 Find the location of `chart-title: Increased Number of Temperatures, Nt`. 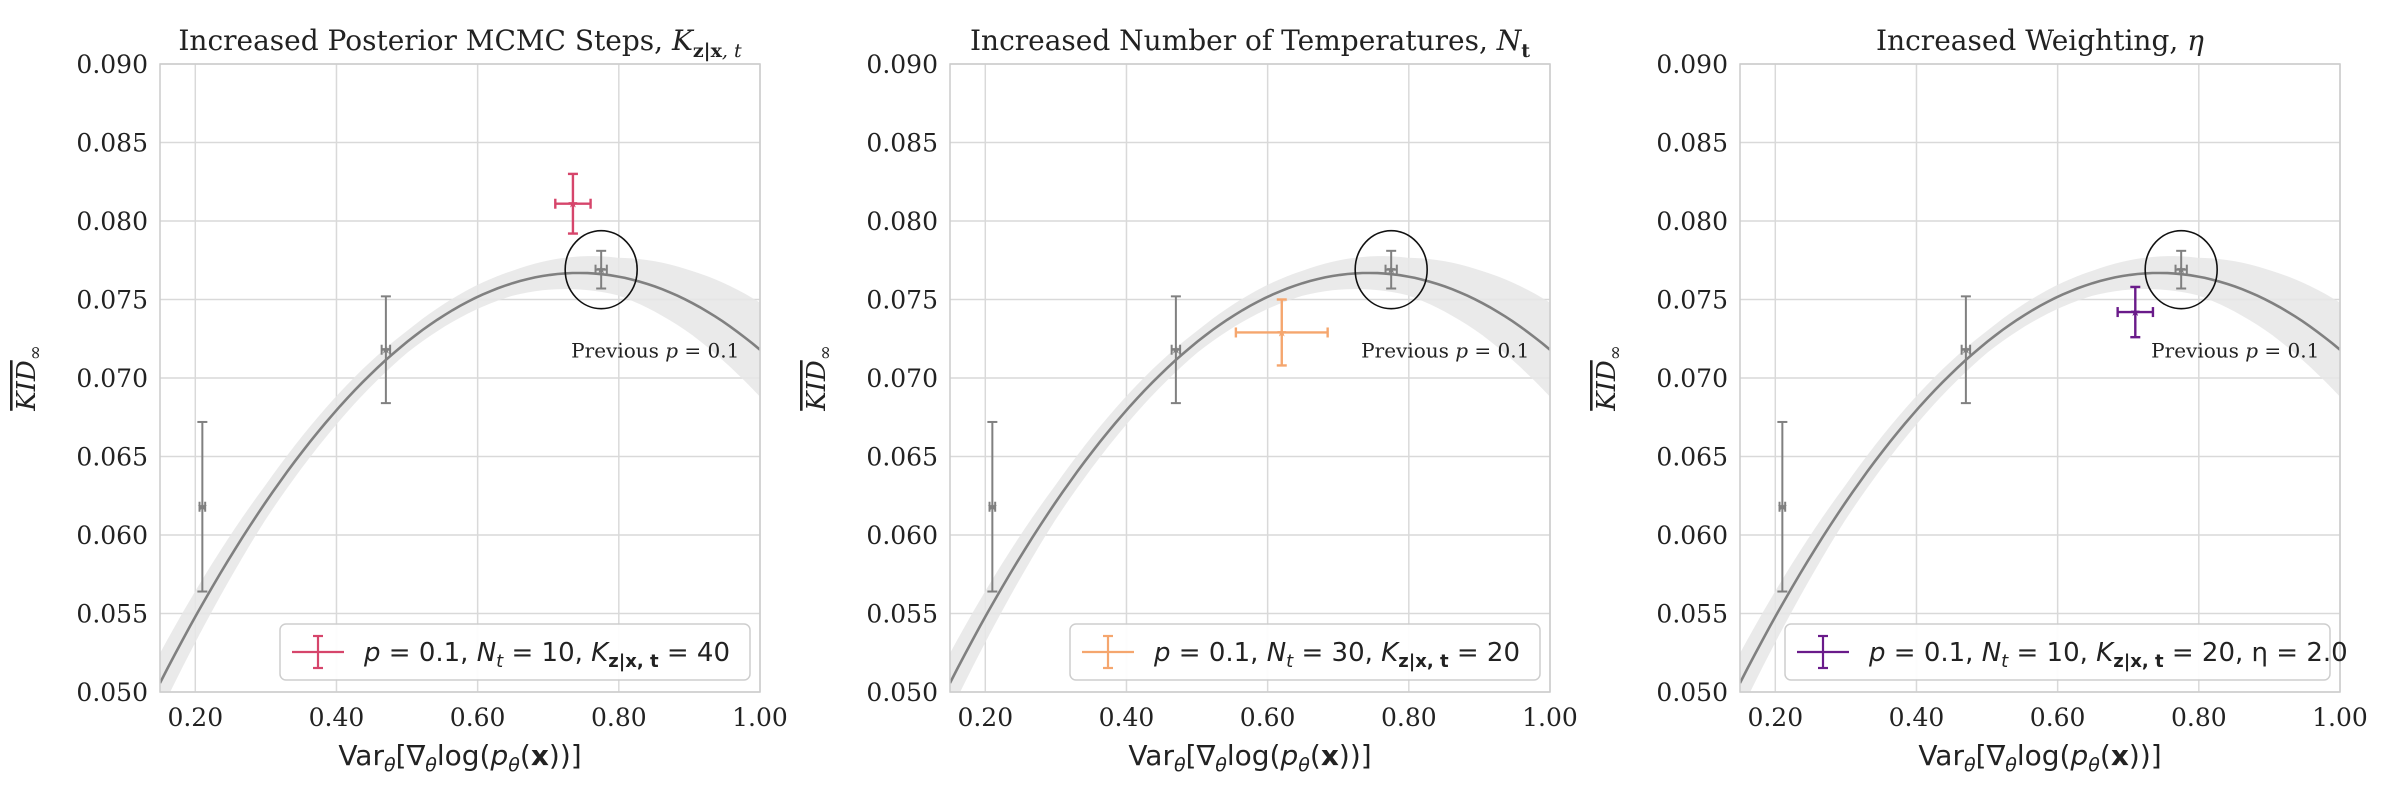

chart-title: Increased Number of Temperatures, Nt is located at coordinates (1250, 43).